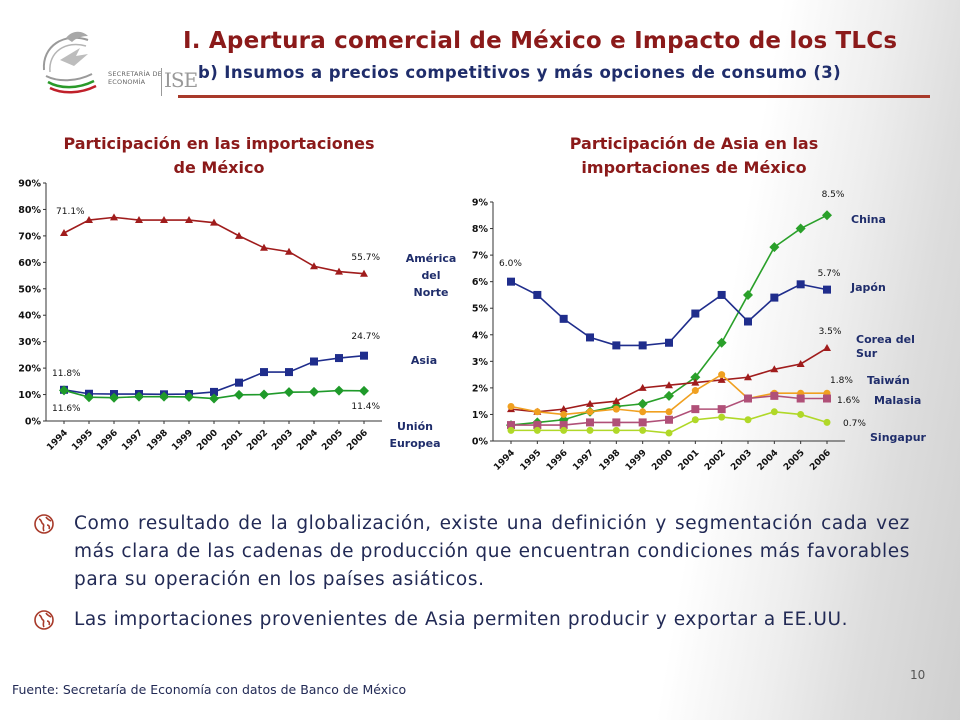 Image resolution: width=960 pixels, height=720 pixels. Describe the element at coordinates (885, 339) in the screenshot. I see `series-label: Corea del` at that location.